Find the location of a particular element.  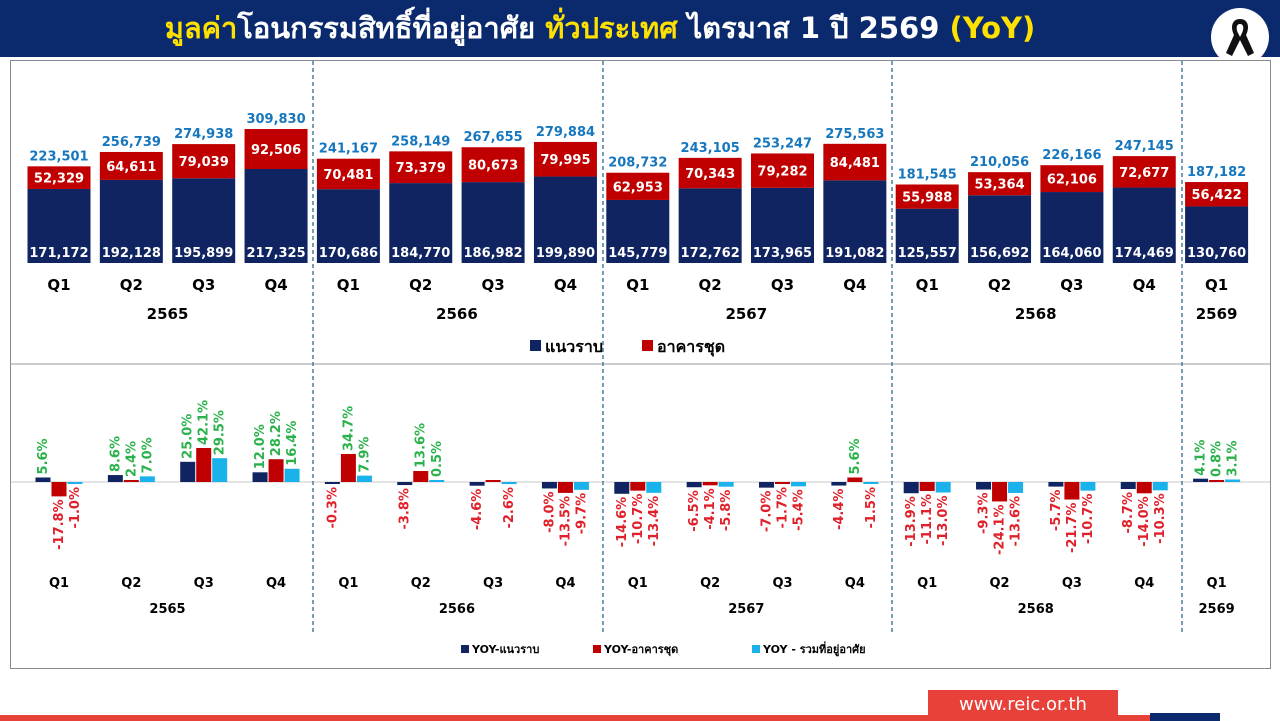

yoy-label-s2-7: -9.7% is located at coordinates (581, 513).